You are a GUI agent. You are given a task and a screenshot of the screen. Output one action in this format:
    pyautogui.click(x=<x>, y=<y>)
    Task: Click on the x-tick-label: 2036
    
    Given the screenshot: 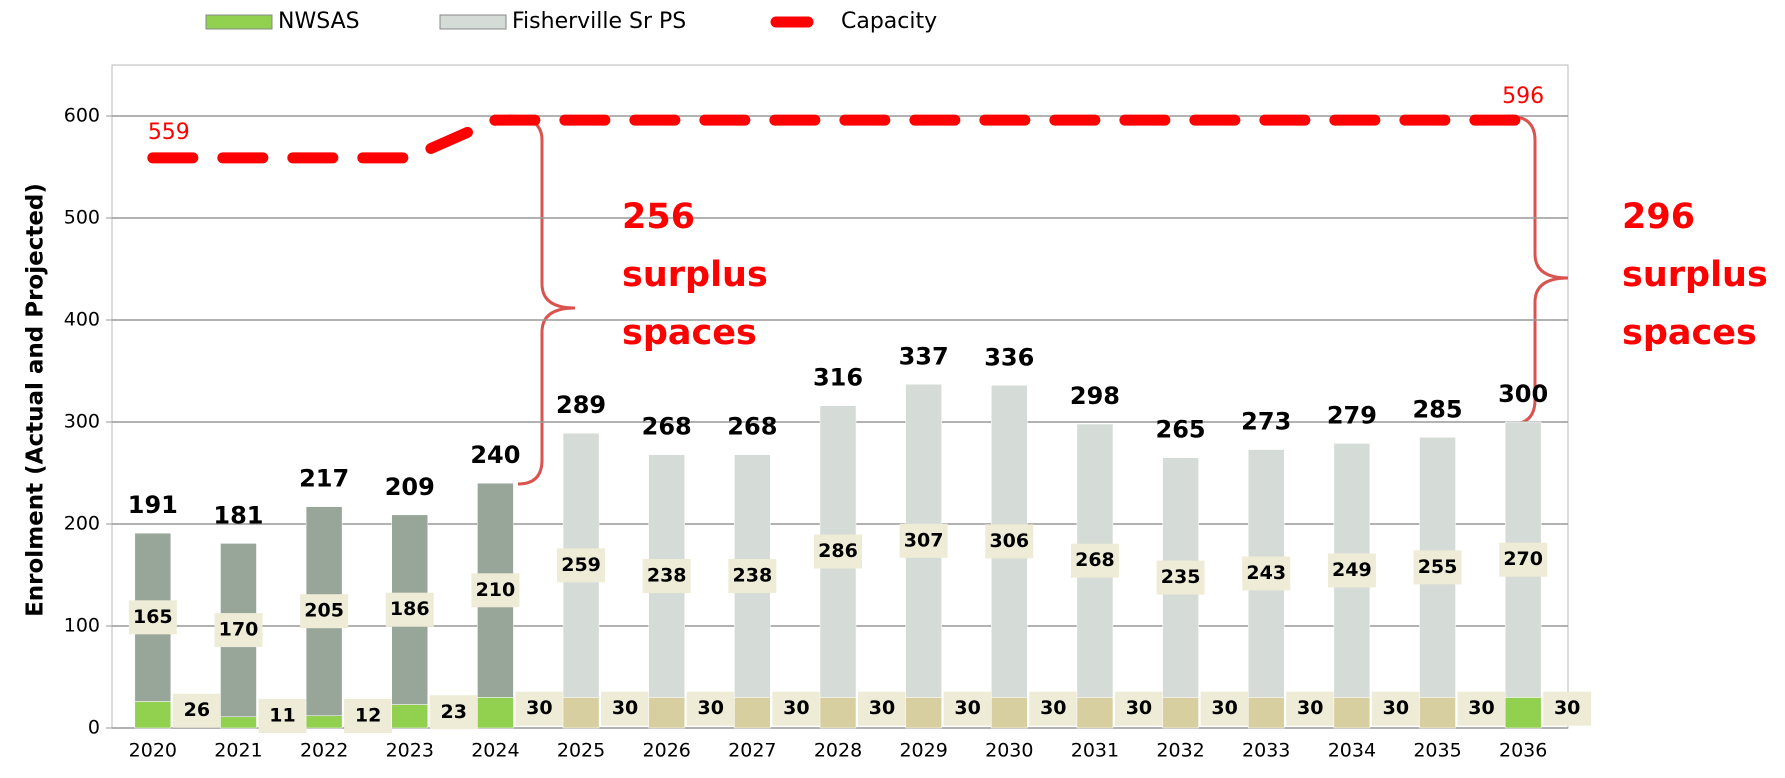 What is the action you would take?
    pyautogui.click(x=1523, y=751)
    